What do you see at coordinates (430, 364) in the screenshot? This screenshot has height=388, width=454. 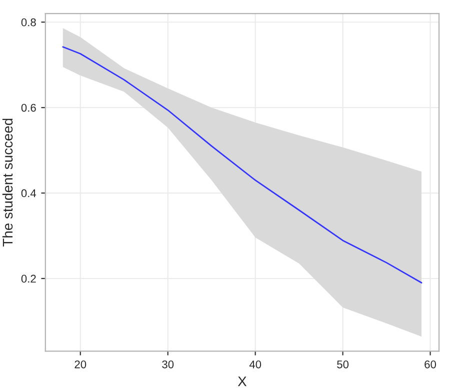 I see `x-tick-label: 60` at bounding box center [430, 364].